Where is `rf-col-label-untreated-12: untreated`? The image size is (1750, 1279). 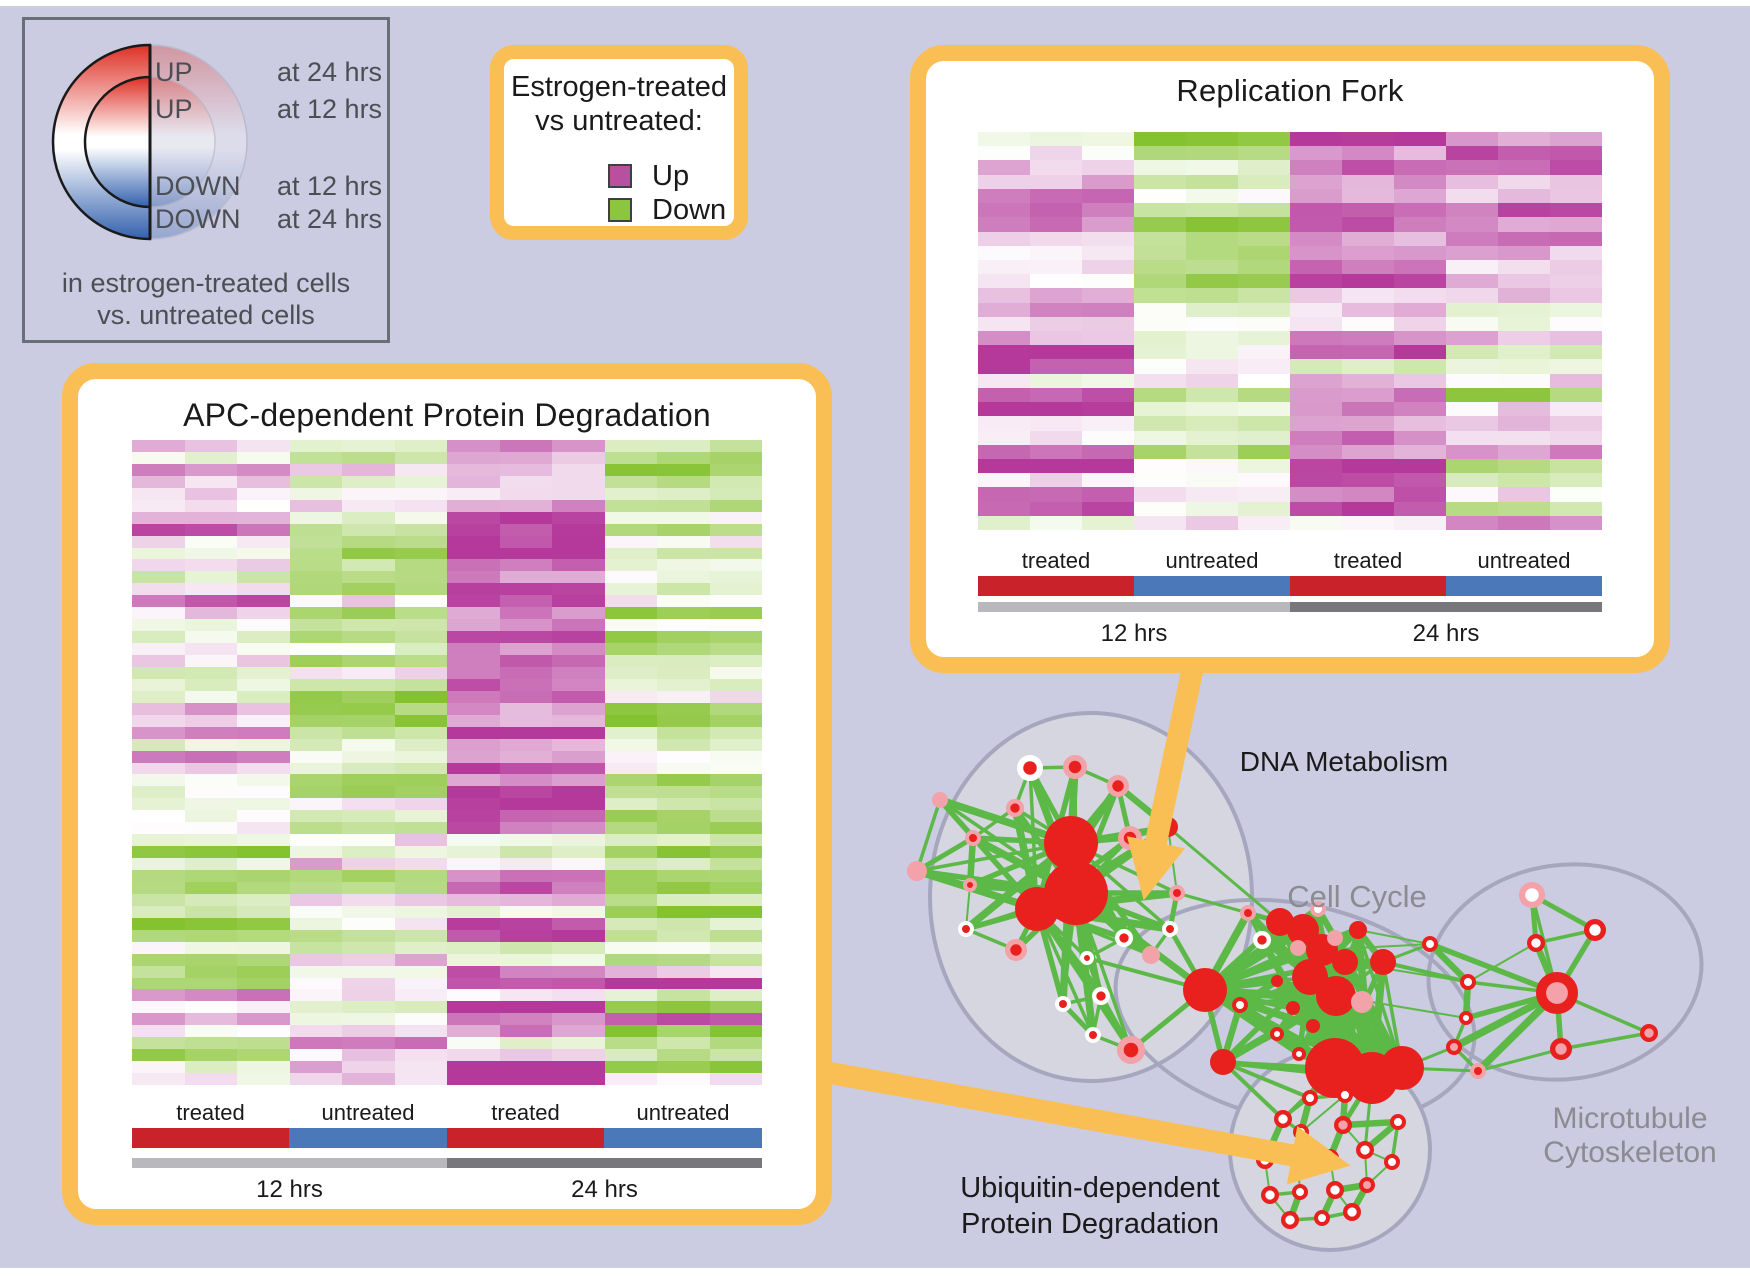 rf-col-label-untreated-12: untreated is located at coordinates (1212, 560).